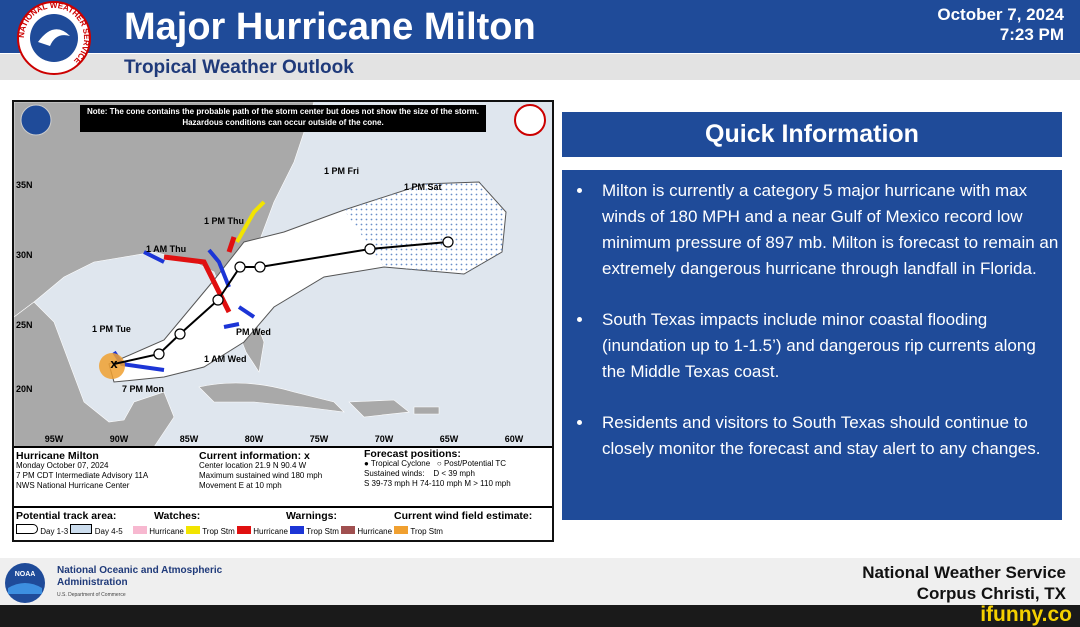  I want to click on legend-text: Sustained winds:, so click(394, 473).